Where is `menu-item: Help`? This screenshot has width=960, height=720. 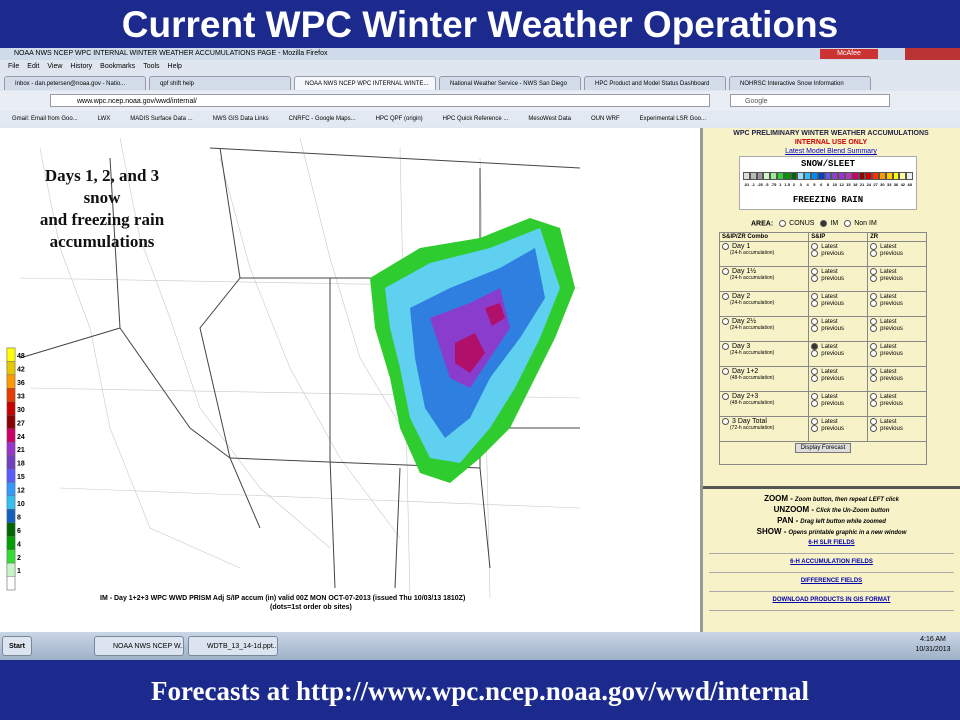 menu-item: Help is located at coordinates (174, 66).